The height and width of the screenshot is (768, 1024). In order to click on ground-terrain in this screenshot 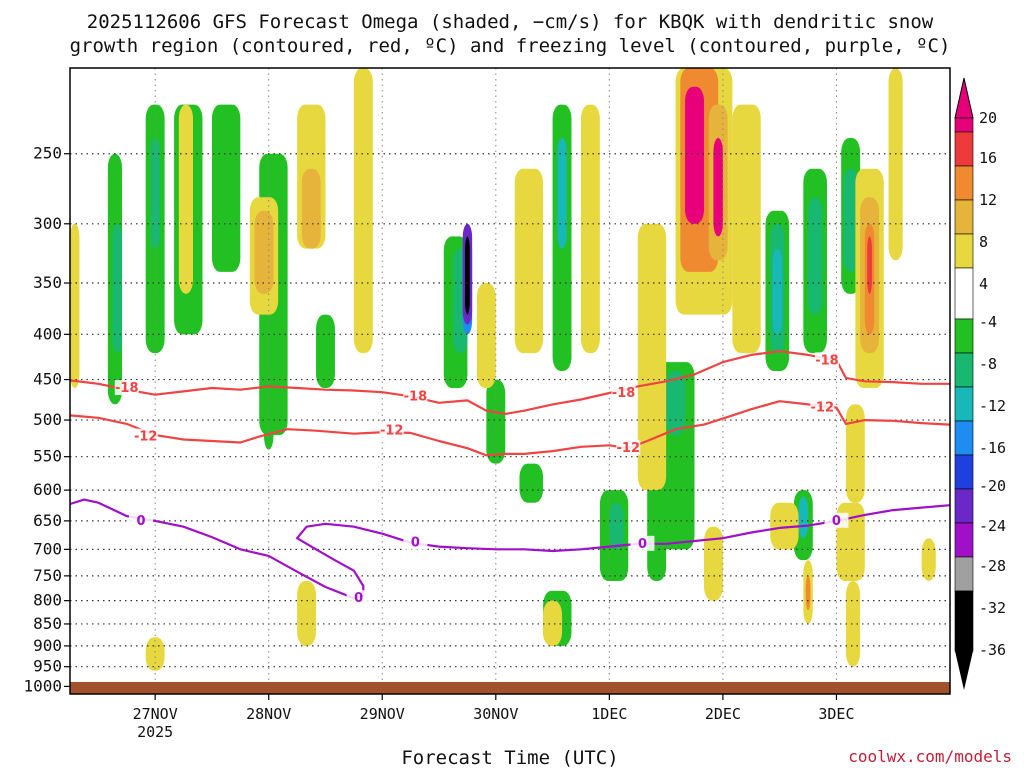, I will do `click(510, 688)`.